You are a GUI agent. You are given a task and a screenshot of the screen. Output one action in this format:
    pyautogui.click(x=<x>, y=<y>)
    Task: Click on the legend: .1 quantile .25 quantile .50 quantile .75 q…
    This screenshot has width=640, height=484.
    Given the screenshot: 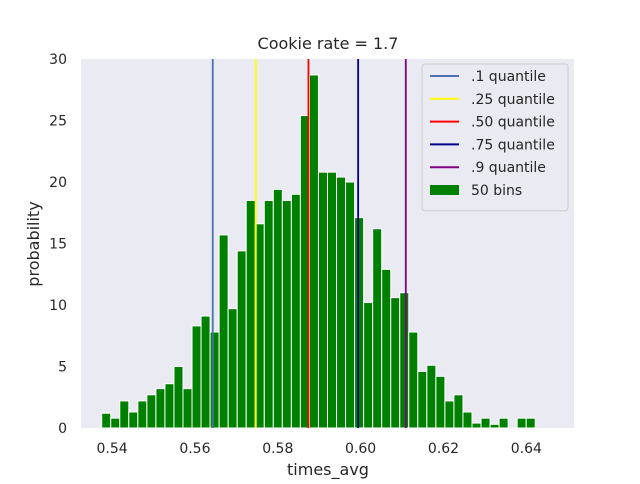 What is the action you would take?
    pyautogui.click(x=495, y=137)
    